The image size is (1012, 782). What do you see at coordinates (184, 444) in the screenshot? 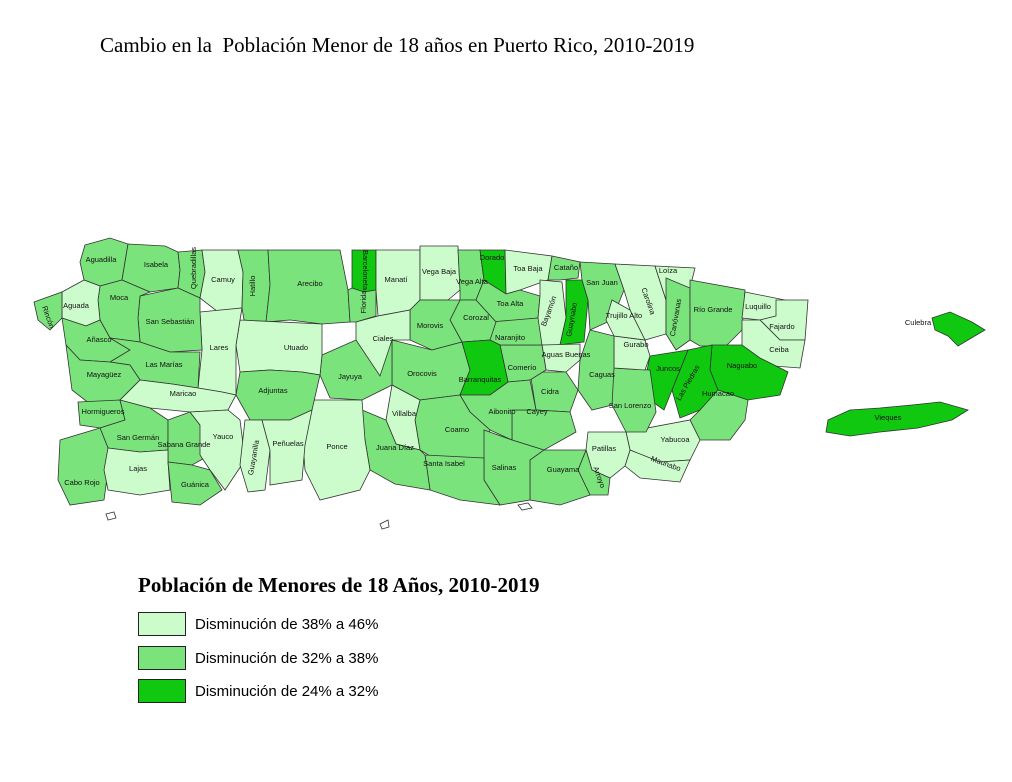
I see `municipality-label-sabana-grande: Sabana Grande` at bounding box center [184, 444].